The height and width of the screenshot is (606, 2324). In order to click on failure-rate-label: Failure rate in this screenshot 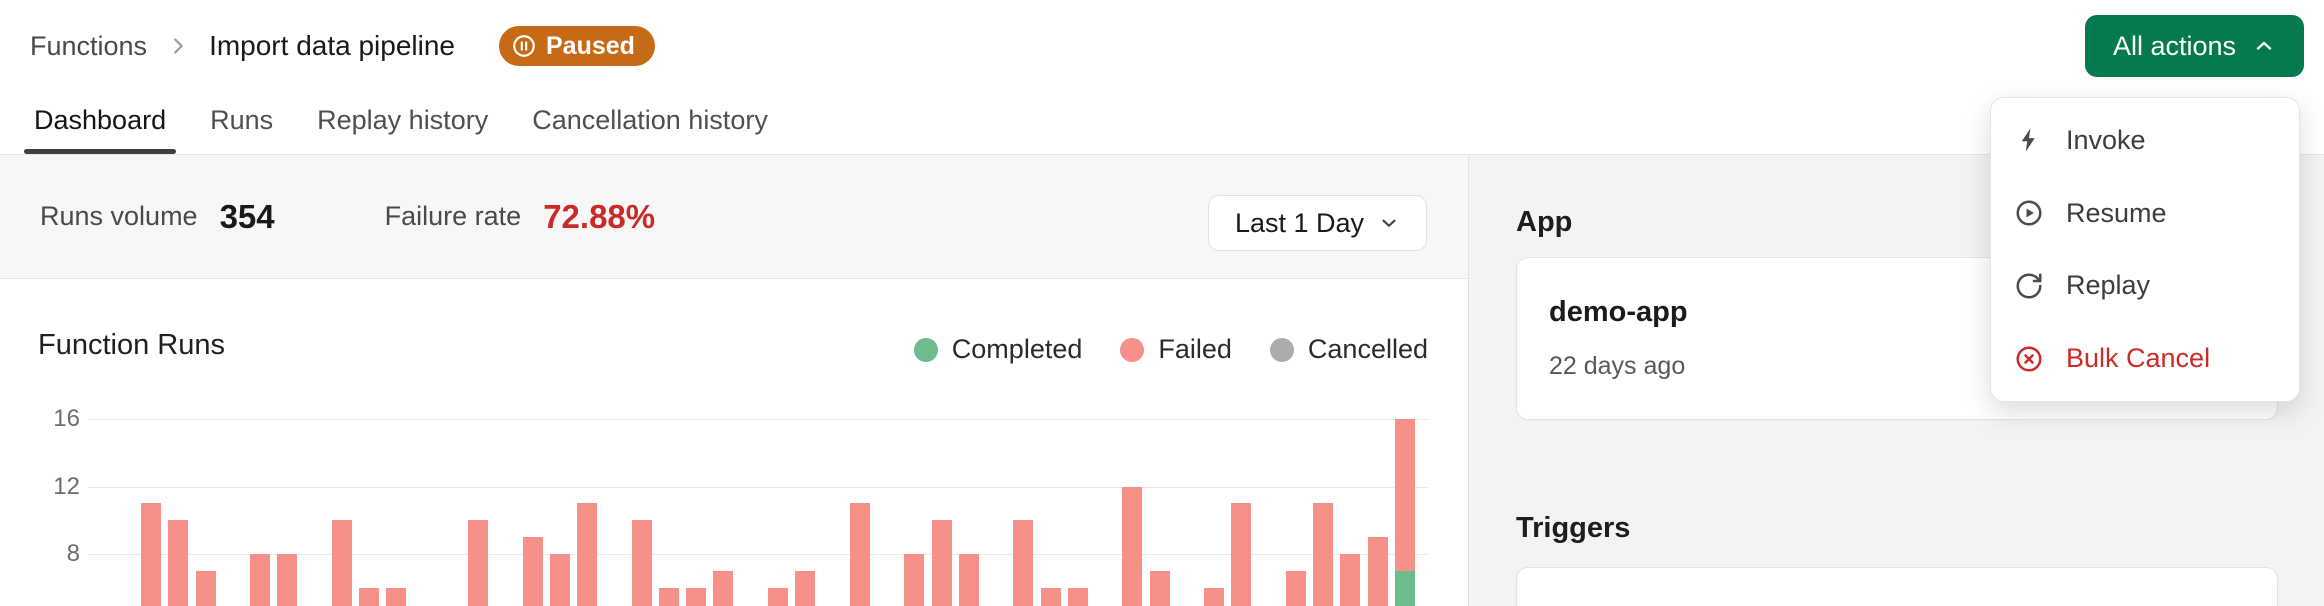, I will do `click(453, 216)`.